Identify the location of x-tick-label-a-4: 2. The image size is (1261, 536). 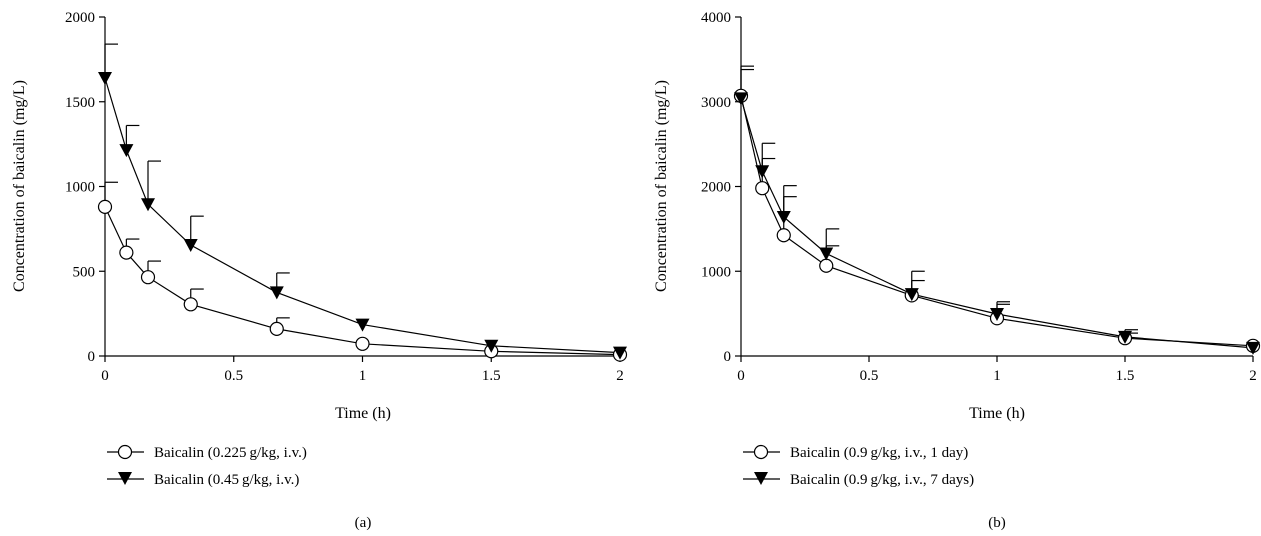
(620, 376).